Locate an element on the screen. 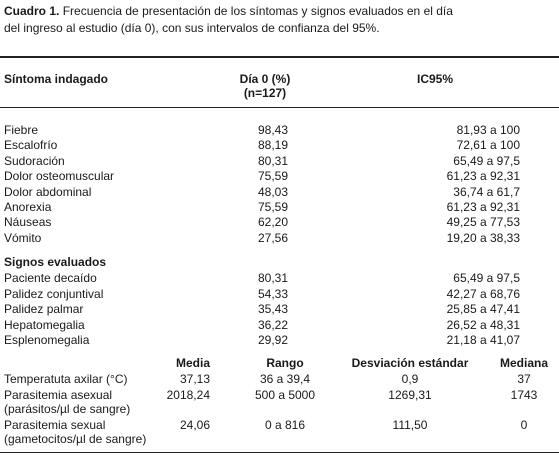  stat-rango: 36 a 39,4 is located at coordinates (285, 379).